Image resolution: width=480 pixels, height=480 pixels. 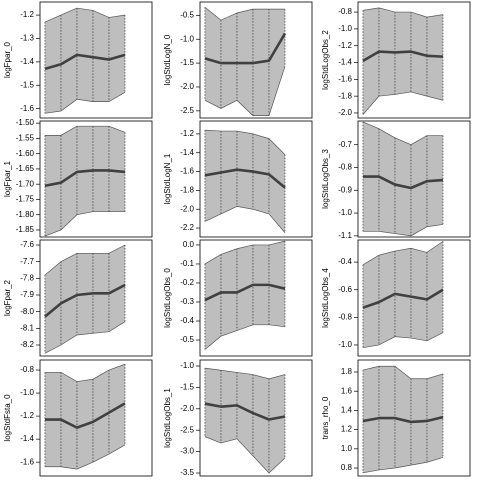 I want to click on panel: -0.4 -0.6 -0.8 -1.0 logStdLogObs_4, so click(x=396, y=298).